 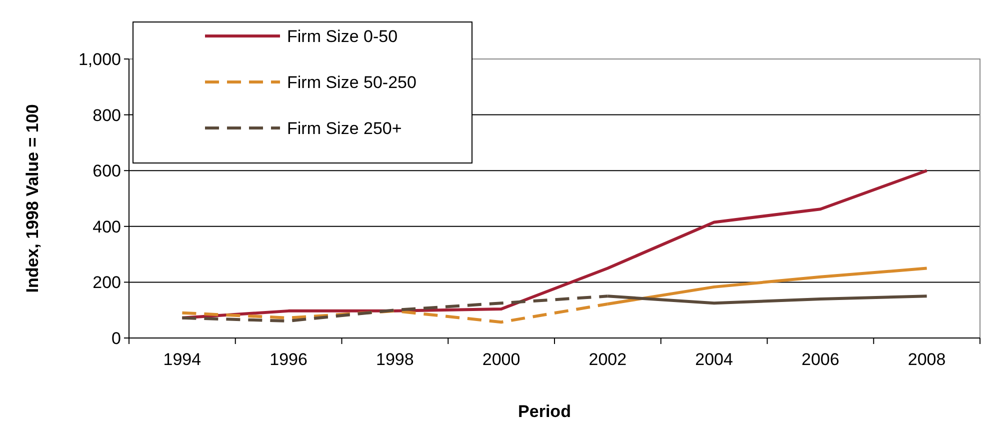 I want to click on y-tick-label: 1,000, so click(x=99, y=59).